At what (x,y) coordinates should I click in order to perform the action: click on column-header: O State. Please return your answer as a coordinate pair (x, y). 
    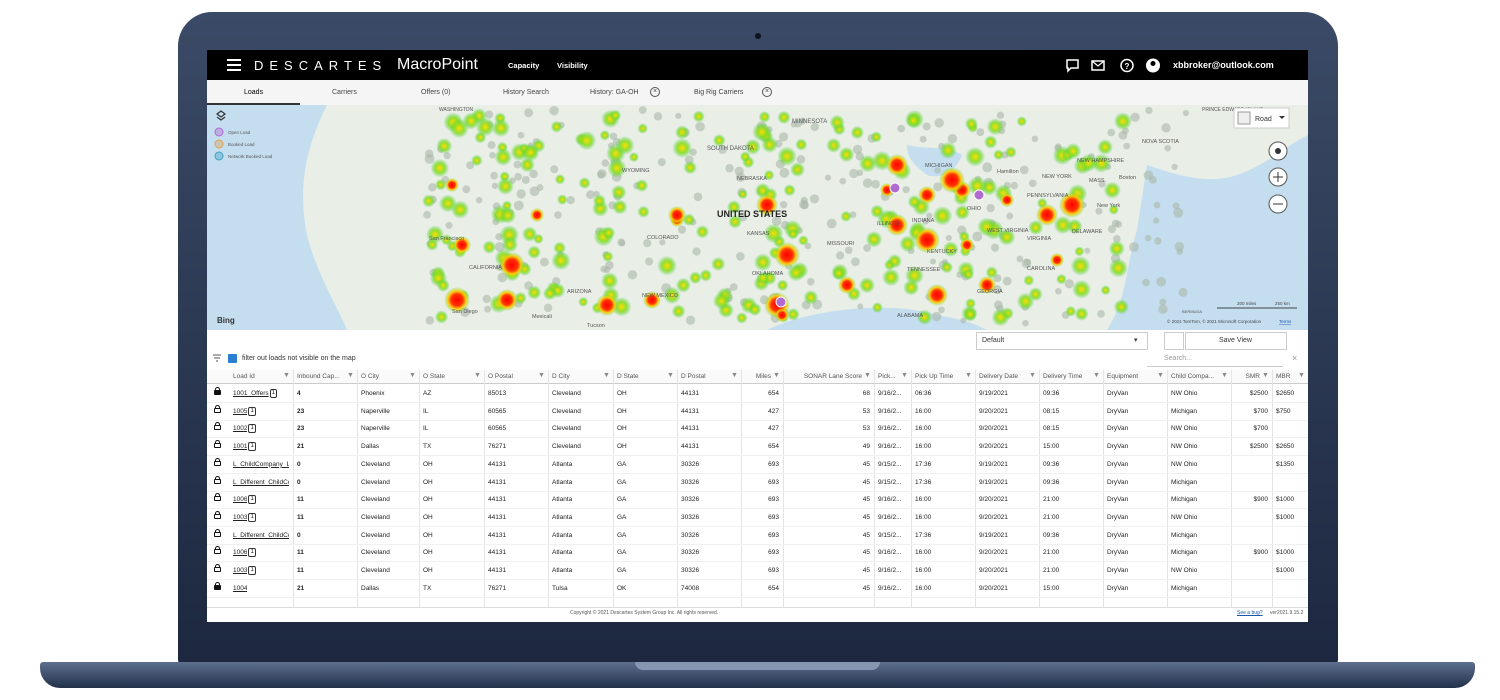
    Looking at the image, I should click on (434, 376).